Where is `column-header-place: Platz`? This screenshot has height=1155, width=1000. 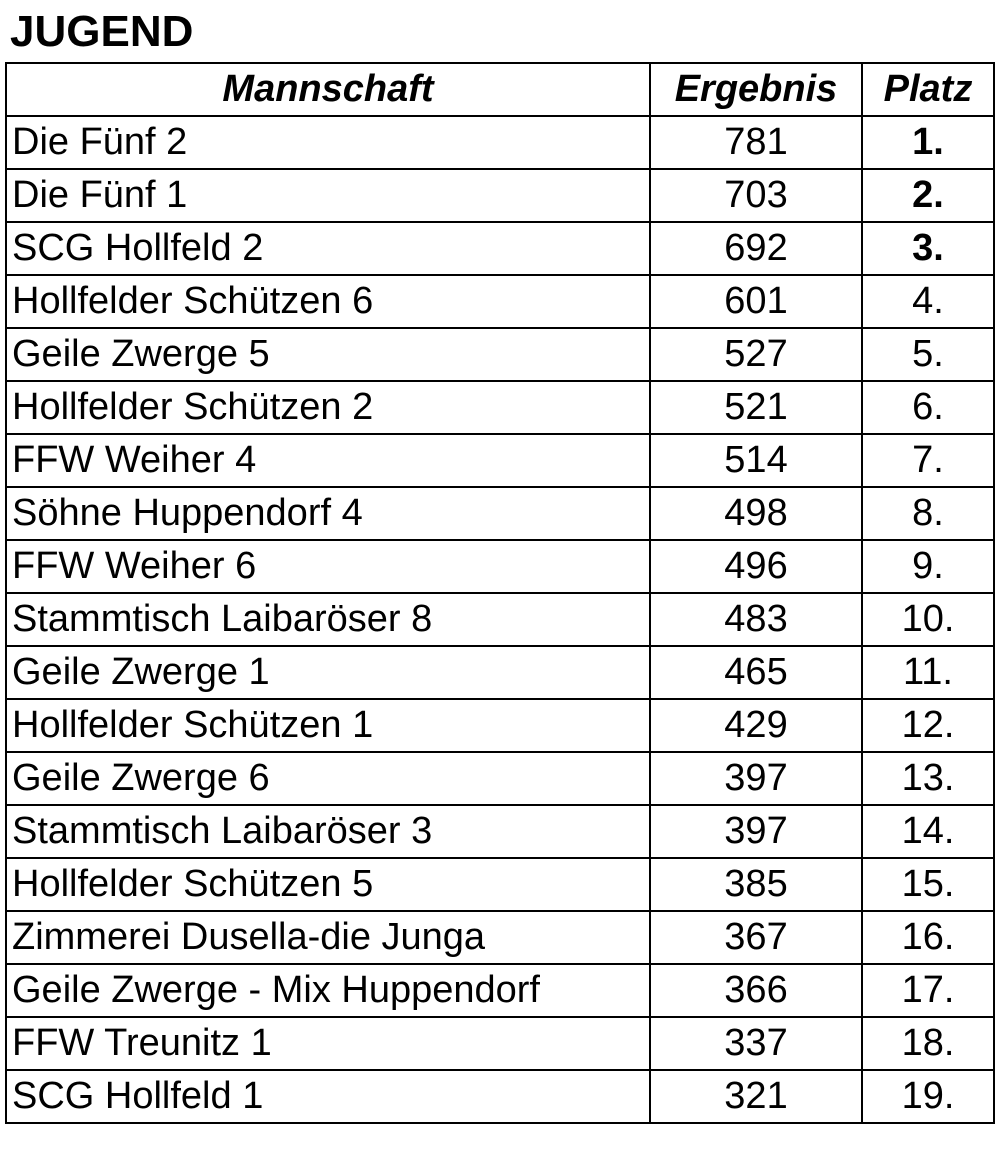
column-header-place: Platz is located at coordinates (928, 89).